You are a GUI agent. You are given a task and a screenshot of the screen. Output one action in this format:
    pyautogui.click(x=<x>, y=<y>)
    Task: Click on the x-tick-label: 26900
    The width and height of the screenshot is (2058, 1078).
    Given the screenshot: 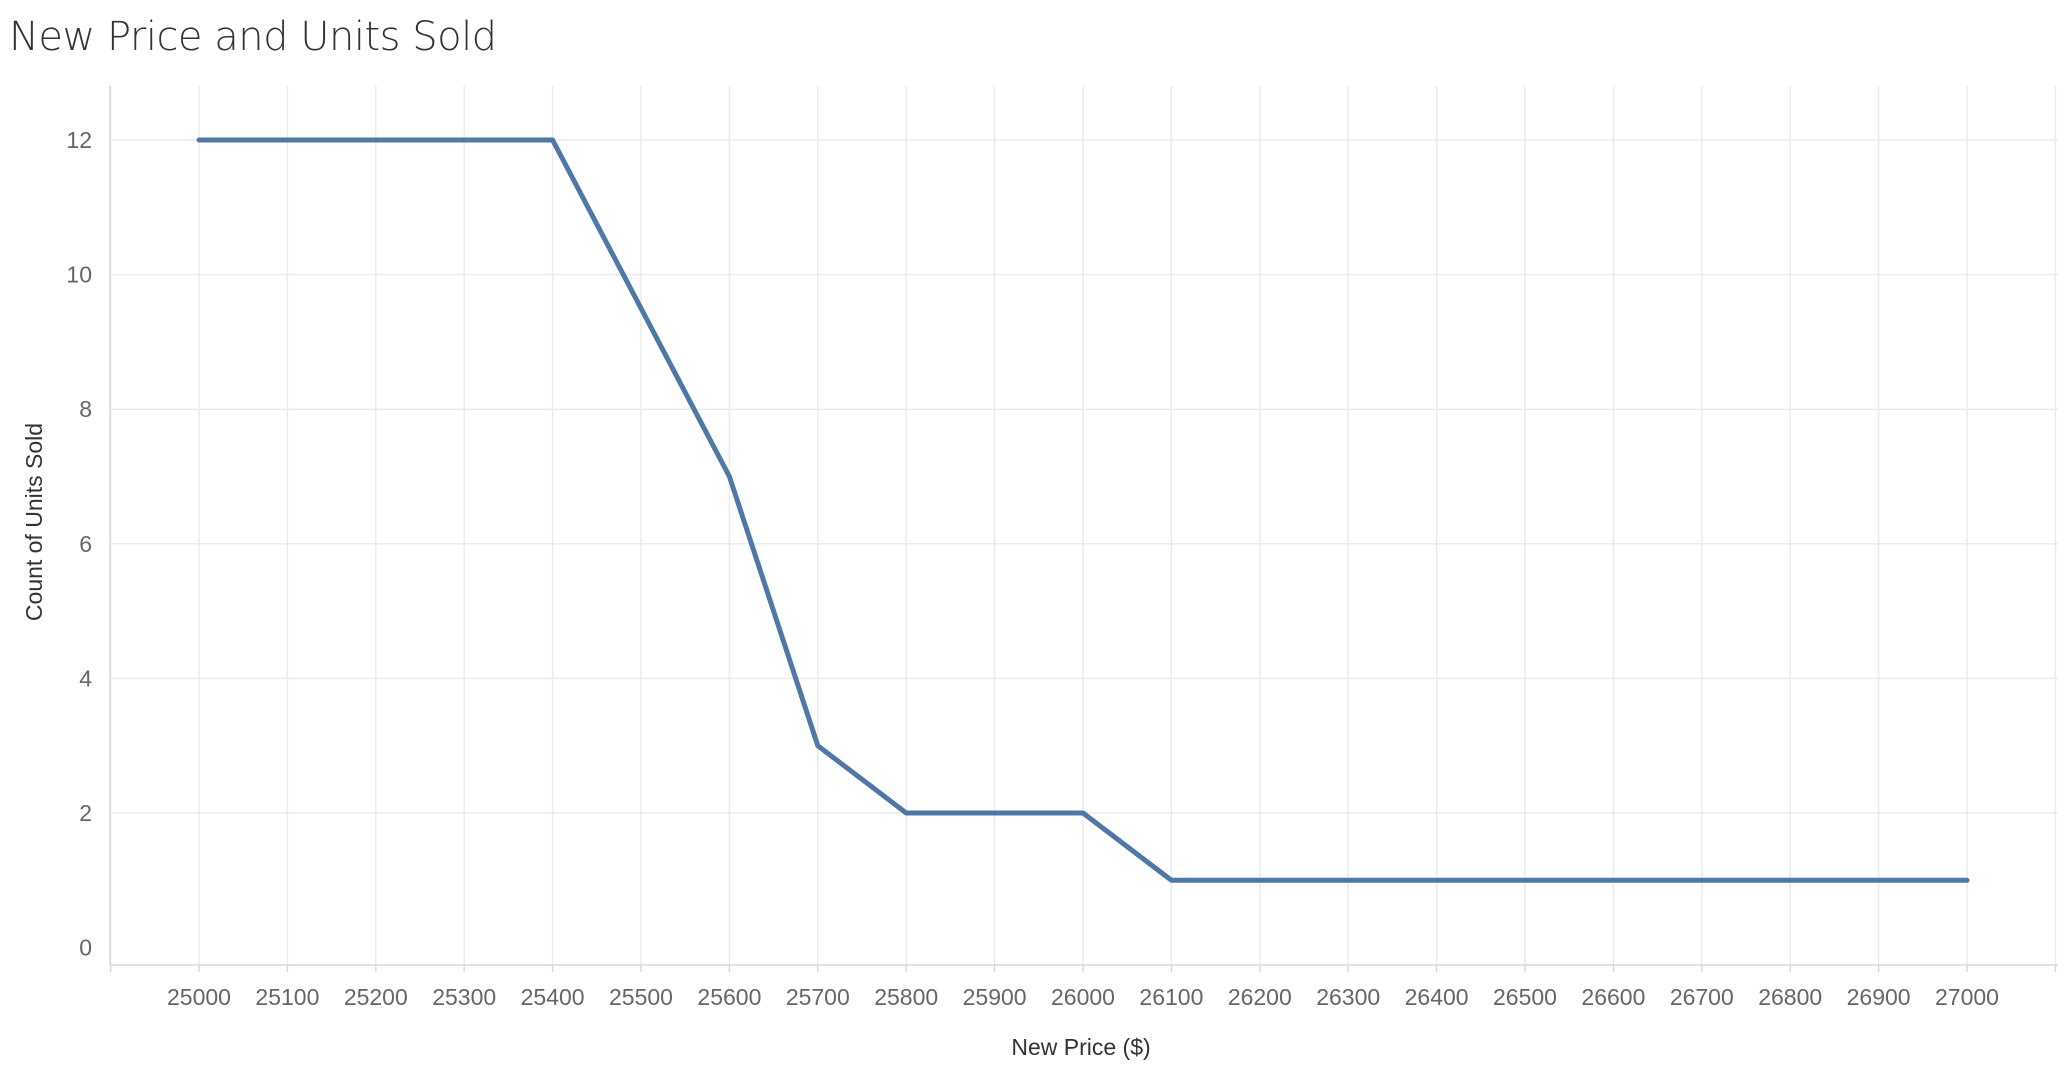 What is the action you would take?
    pyautogui.click(x=1879, y=997)
    